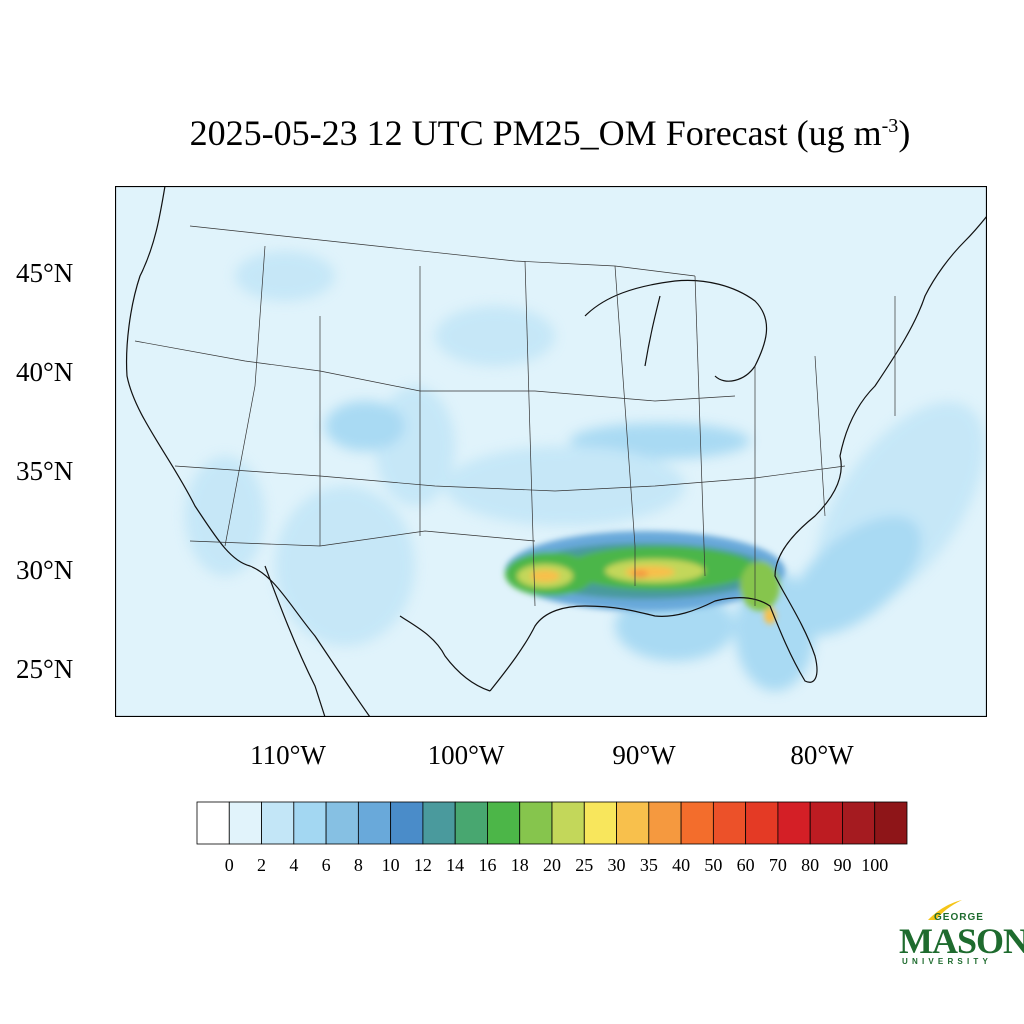 The height and width of the screenshot is (1024, 1024). I want to click on title-superscript: -3, so click(890, 126).